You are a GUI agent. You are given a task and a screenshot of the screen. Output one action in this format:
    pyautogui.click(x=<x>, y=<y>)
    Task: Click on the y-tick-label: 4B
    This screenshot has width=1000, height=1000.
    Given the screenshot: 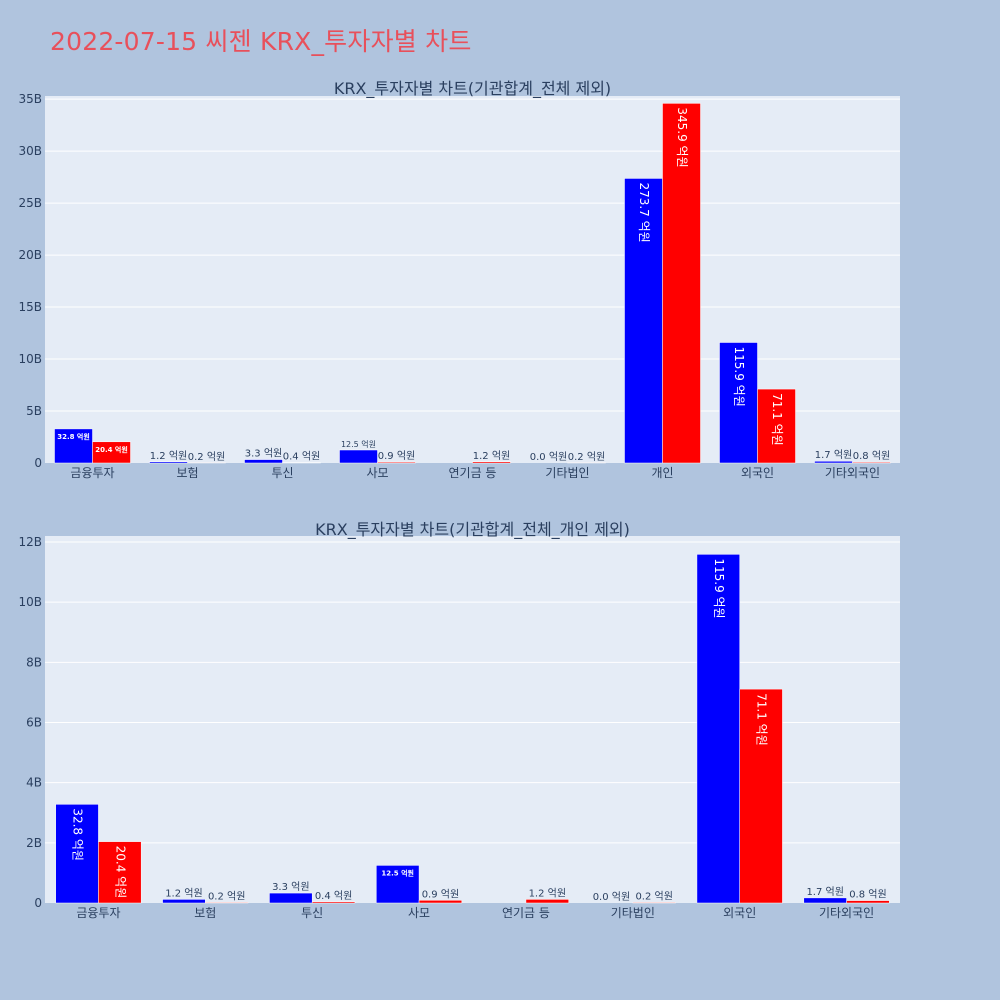 What is the action you would take?
    pyautogui.click(x=34, y=783)
    